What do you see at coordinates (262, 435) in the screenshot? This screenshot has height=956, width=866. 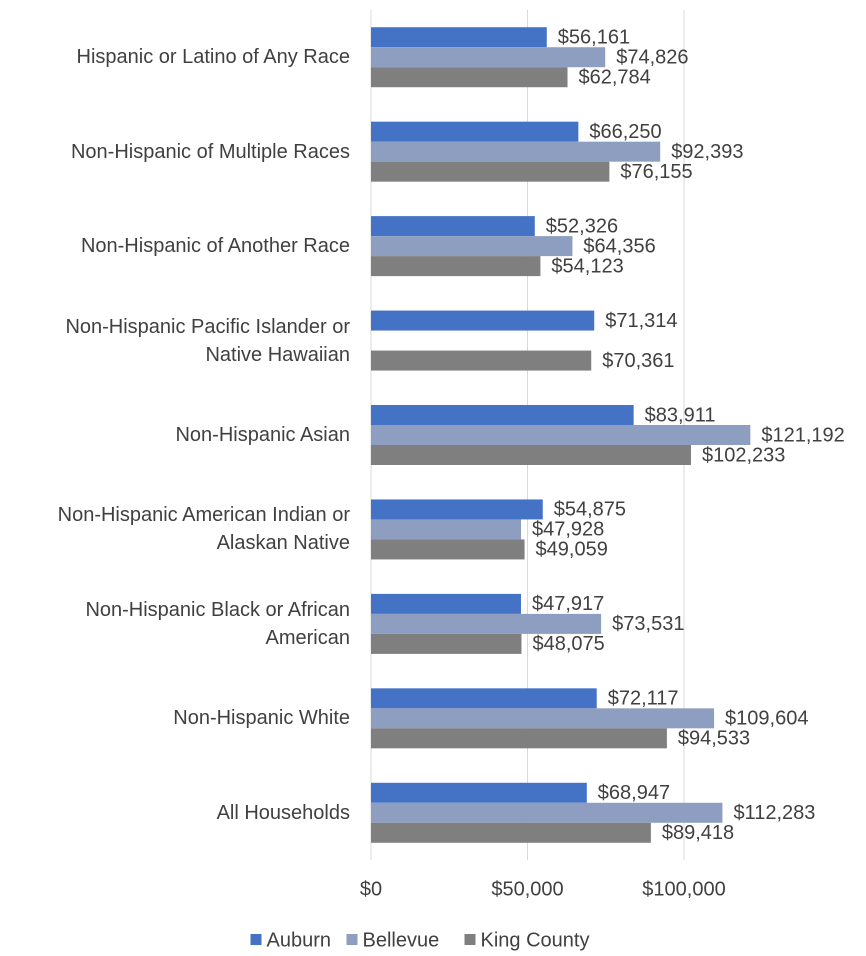 I see `category-label: Non-Hispanic Asian` at bounding box center [262, 435].